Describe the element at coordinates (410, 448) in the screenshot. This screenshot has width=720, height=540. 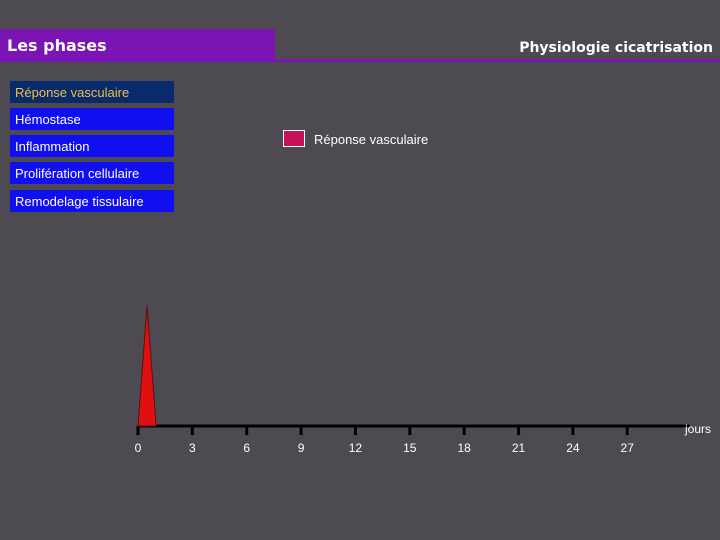
I see `x-tick-label: 15` at that location.